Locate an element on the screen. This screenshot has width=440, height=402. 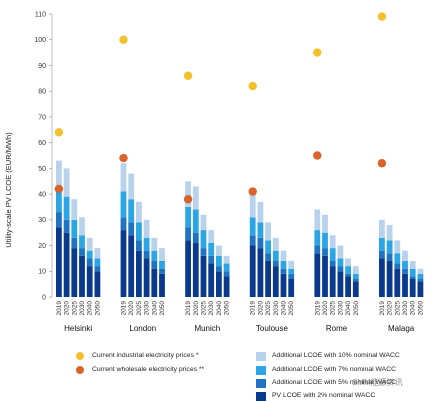
legend-industrial-label: Current industrial electricity prices * is located at coordinates (145, 355).